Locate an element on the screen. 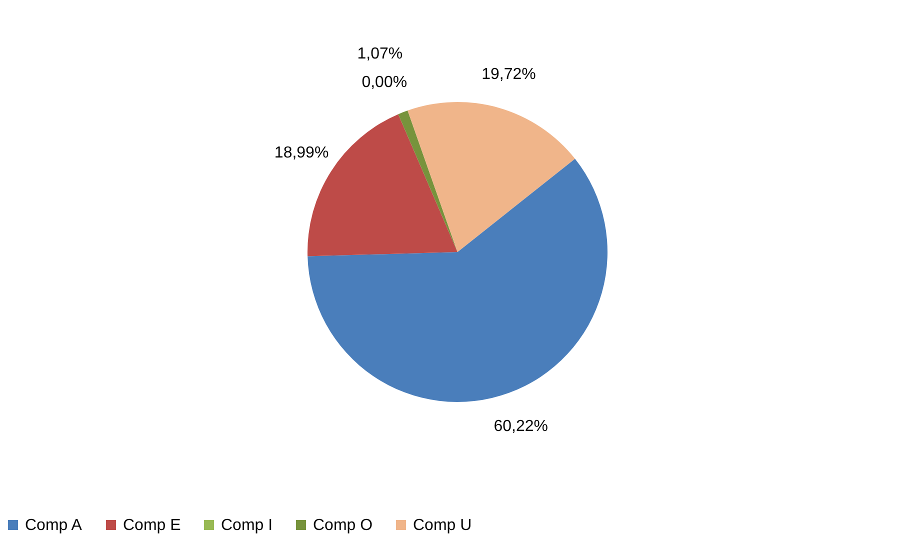 The height and width of the screenshot is (538, 915). legend-label: Comp U is located at coordinates (442, 525).